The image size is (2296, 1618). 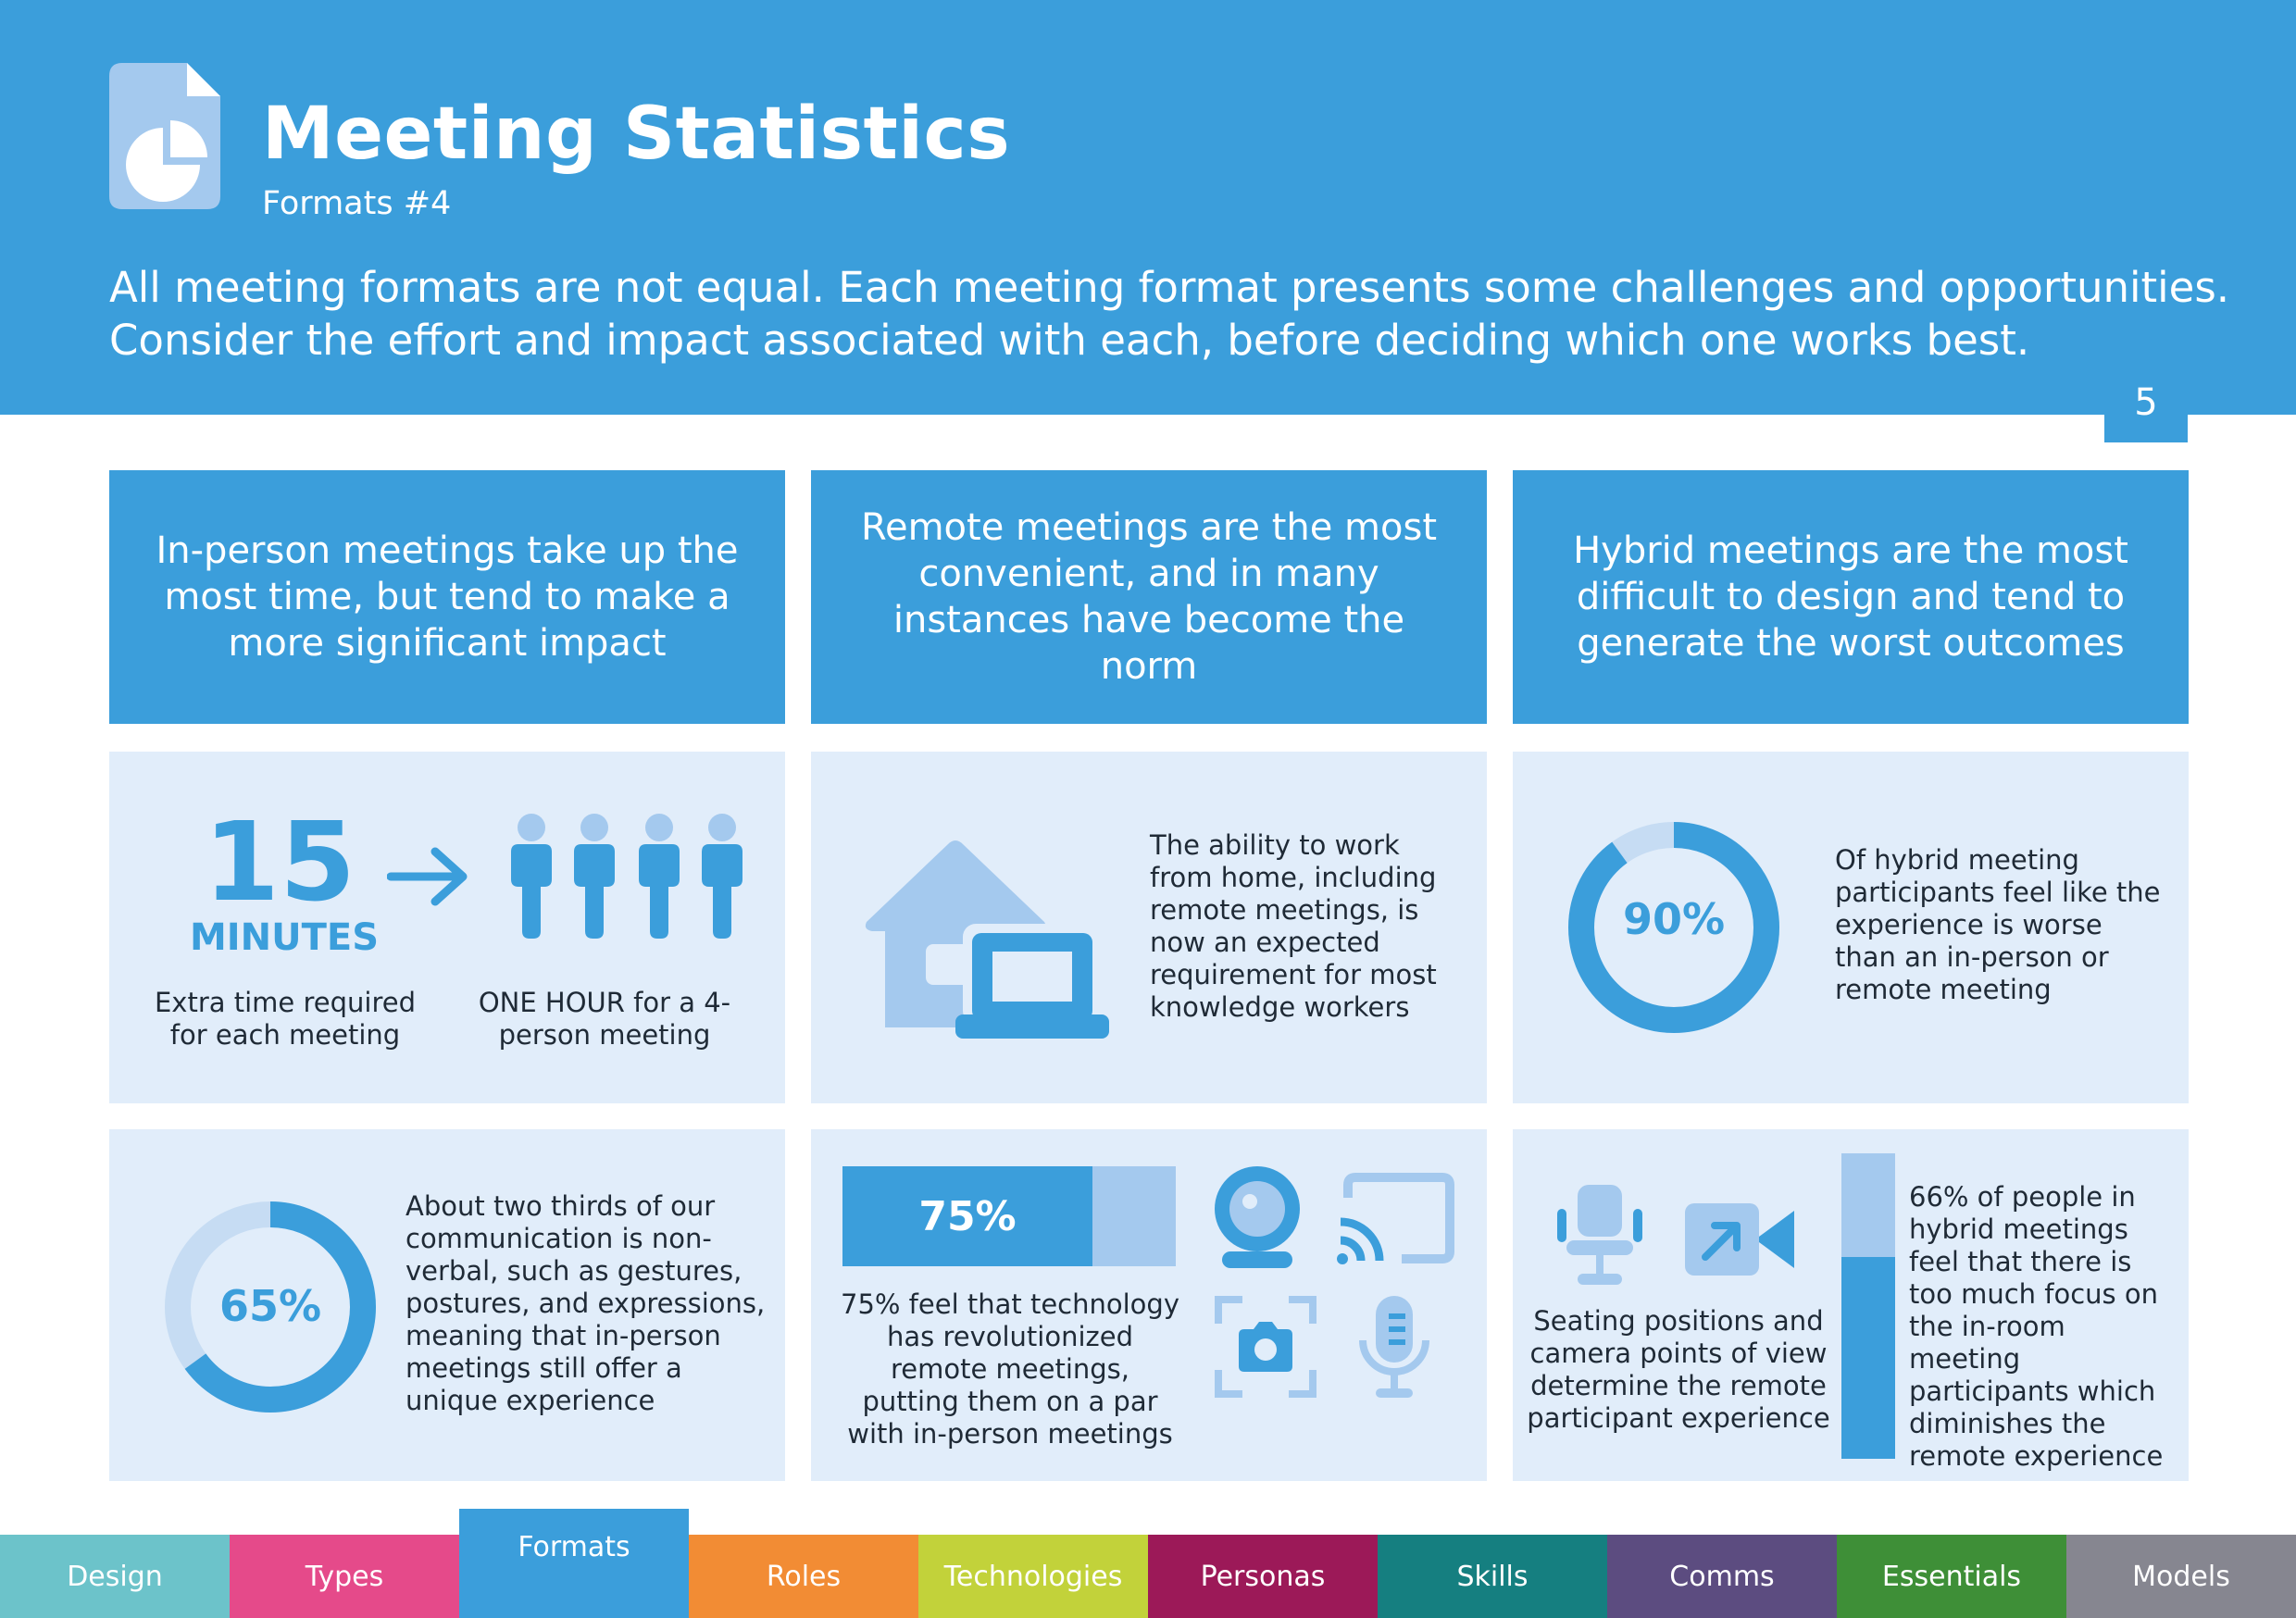 I want to click on people-group-icon, so click(x=626, y=876).